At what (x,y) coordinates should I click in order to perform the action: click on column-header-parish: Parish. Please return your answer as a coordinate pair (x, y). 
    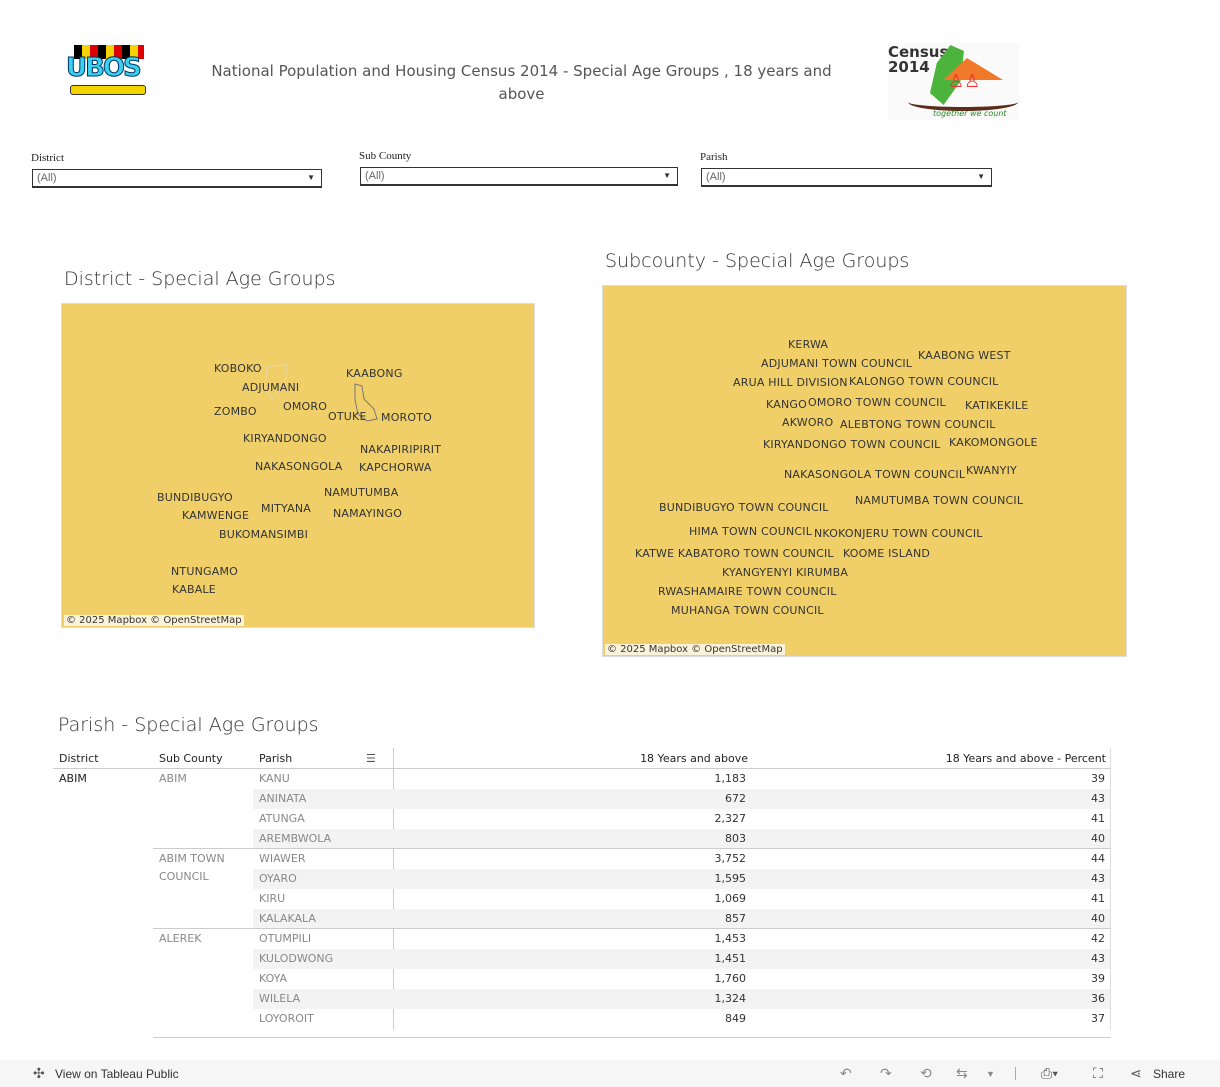
    Looking at the image, I should click on (276, 758).